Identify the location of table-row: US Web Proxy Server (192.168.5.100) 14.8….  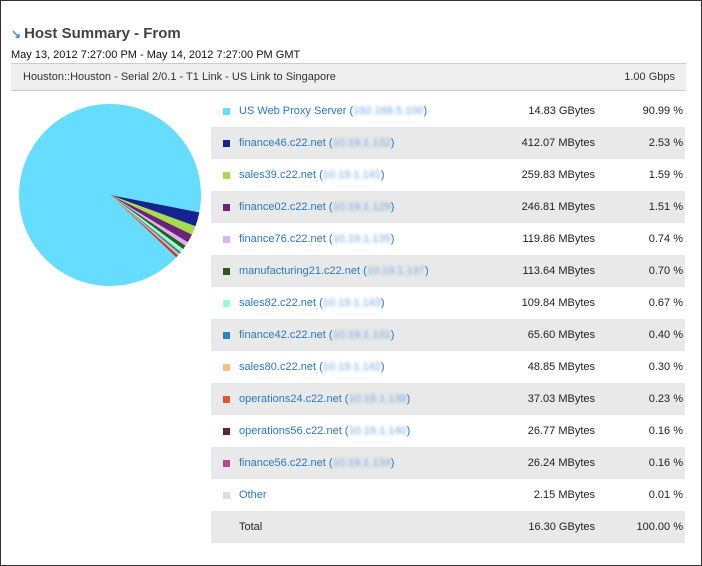
(448, 111).